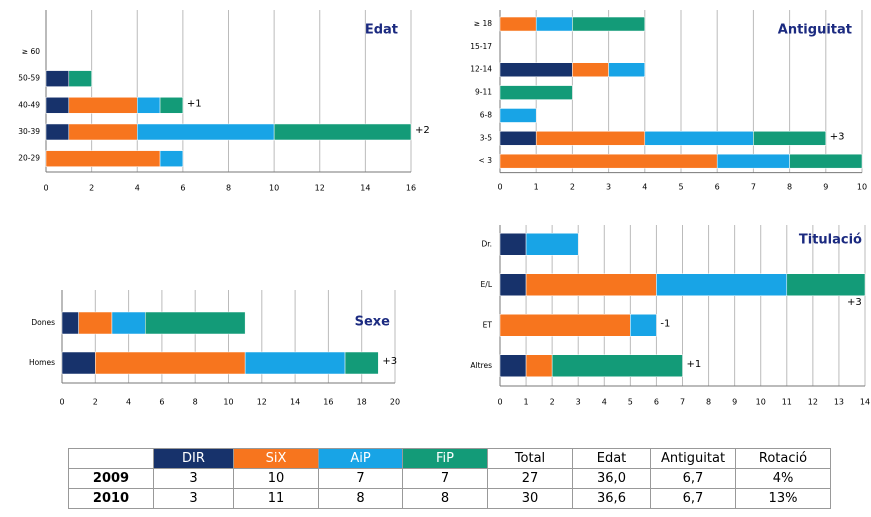 The width and height of the screenshot is (871, 517). Describe the element at coordinates (578, 402) in the screenshot. I see `x-tick-label: 3` at that location.